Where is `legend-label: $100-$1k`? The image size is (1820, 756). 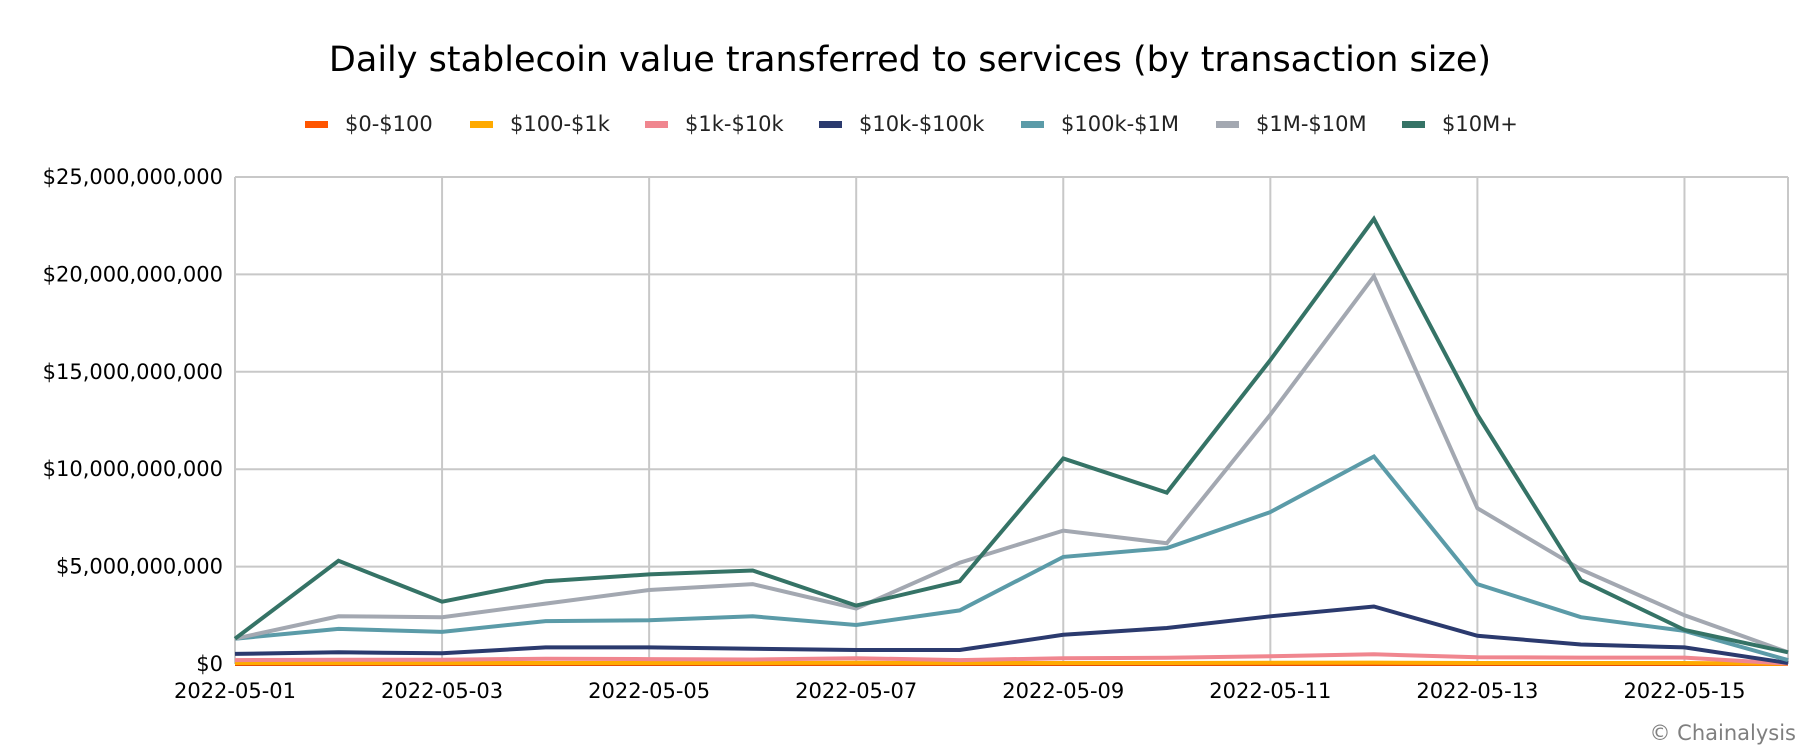 legend-label: $100-$1k is located at coordinates (560, 124).